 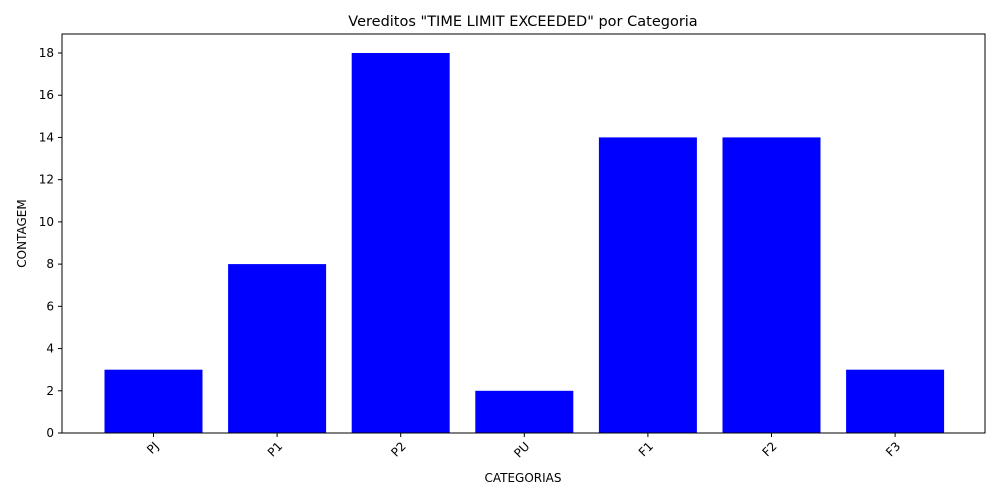 I want to click on x-tick-label: F2, so click(x=769, y=449).